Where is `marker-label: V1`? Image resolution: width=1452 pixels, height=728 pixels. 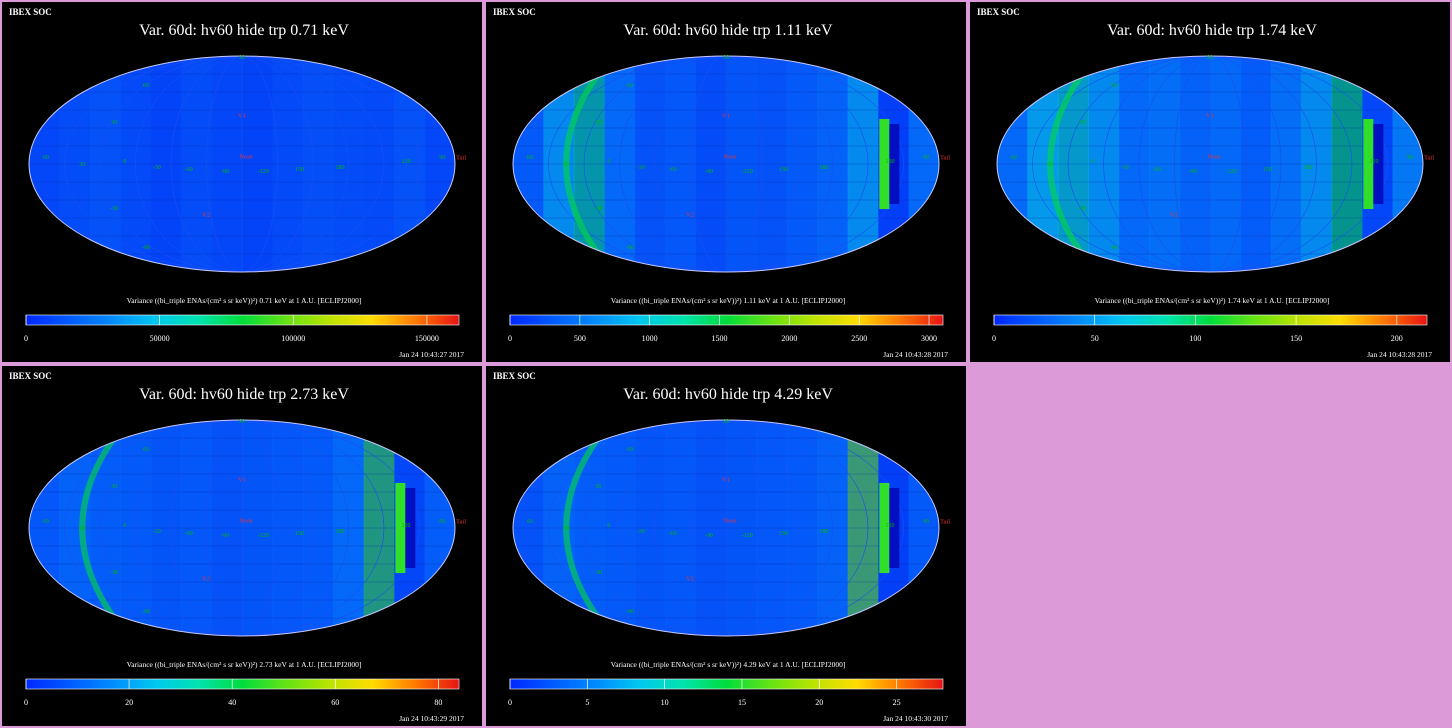 marker-label: V1 is located at coordinates (726, 480).